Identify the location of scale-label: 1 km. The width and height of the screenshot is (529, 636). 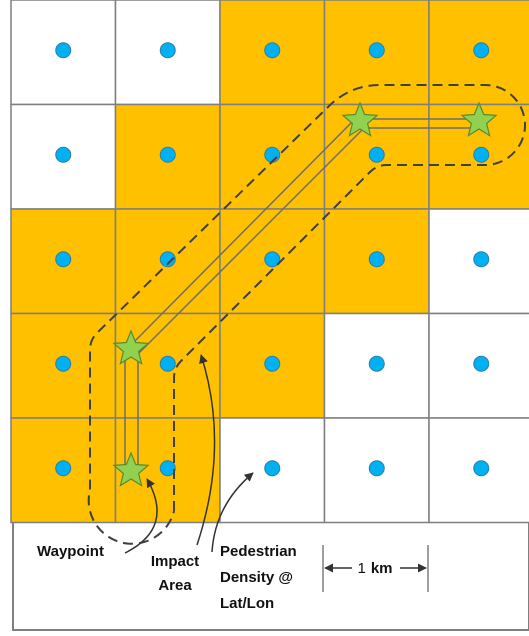
(374, 568).